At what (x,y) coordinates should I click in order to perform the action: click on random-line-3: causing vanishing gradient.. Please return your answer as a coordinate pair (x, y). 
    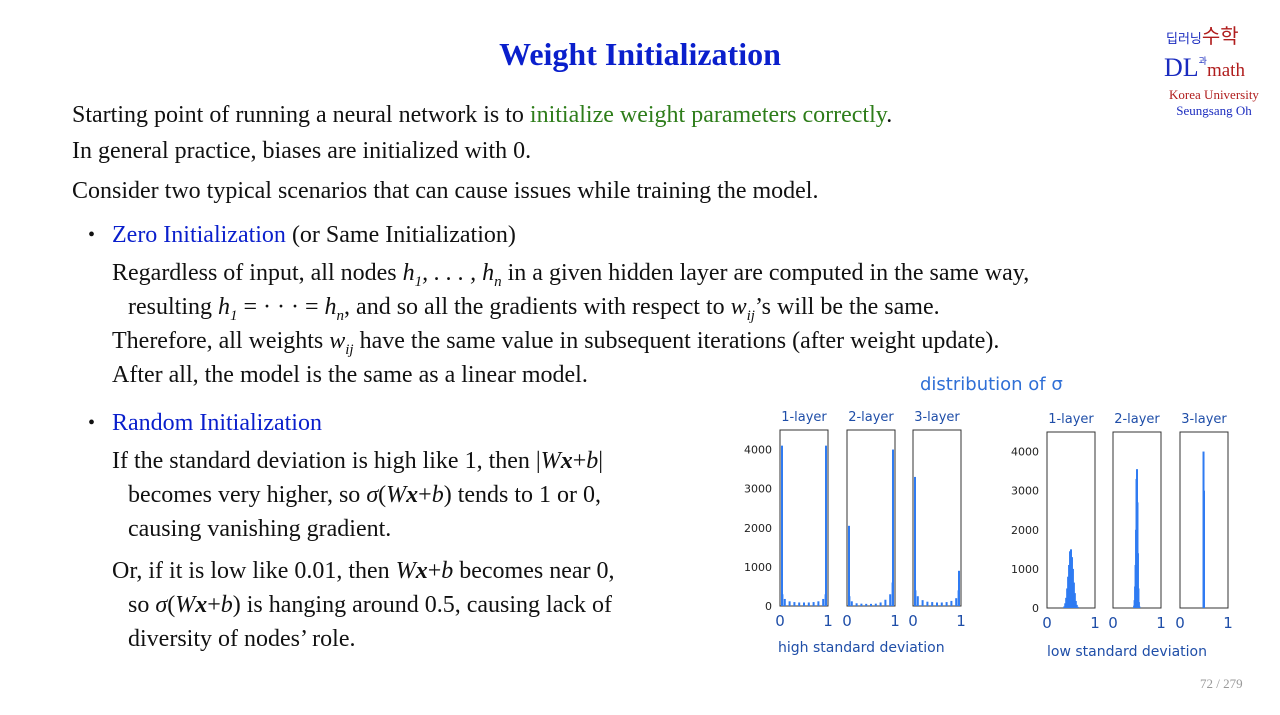
    Looking at the image, I should click on (260, 529).